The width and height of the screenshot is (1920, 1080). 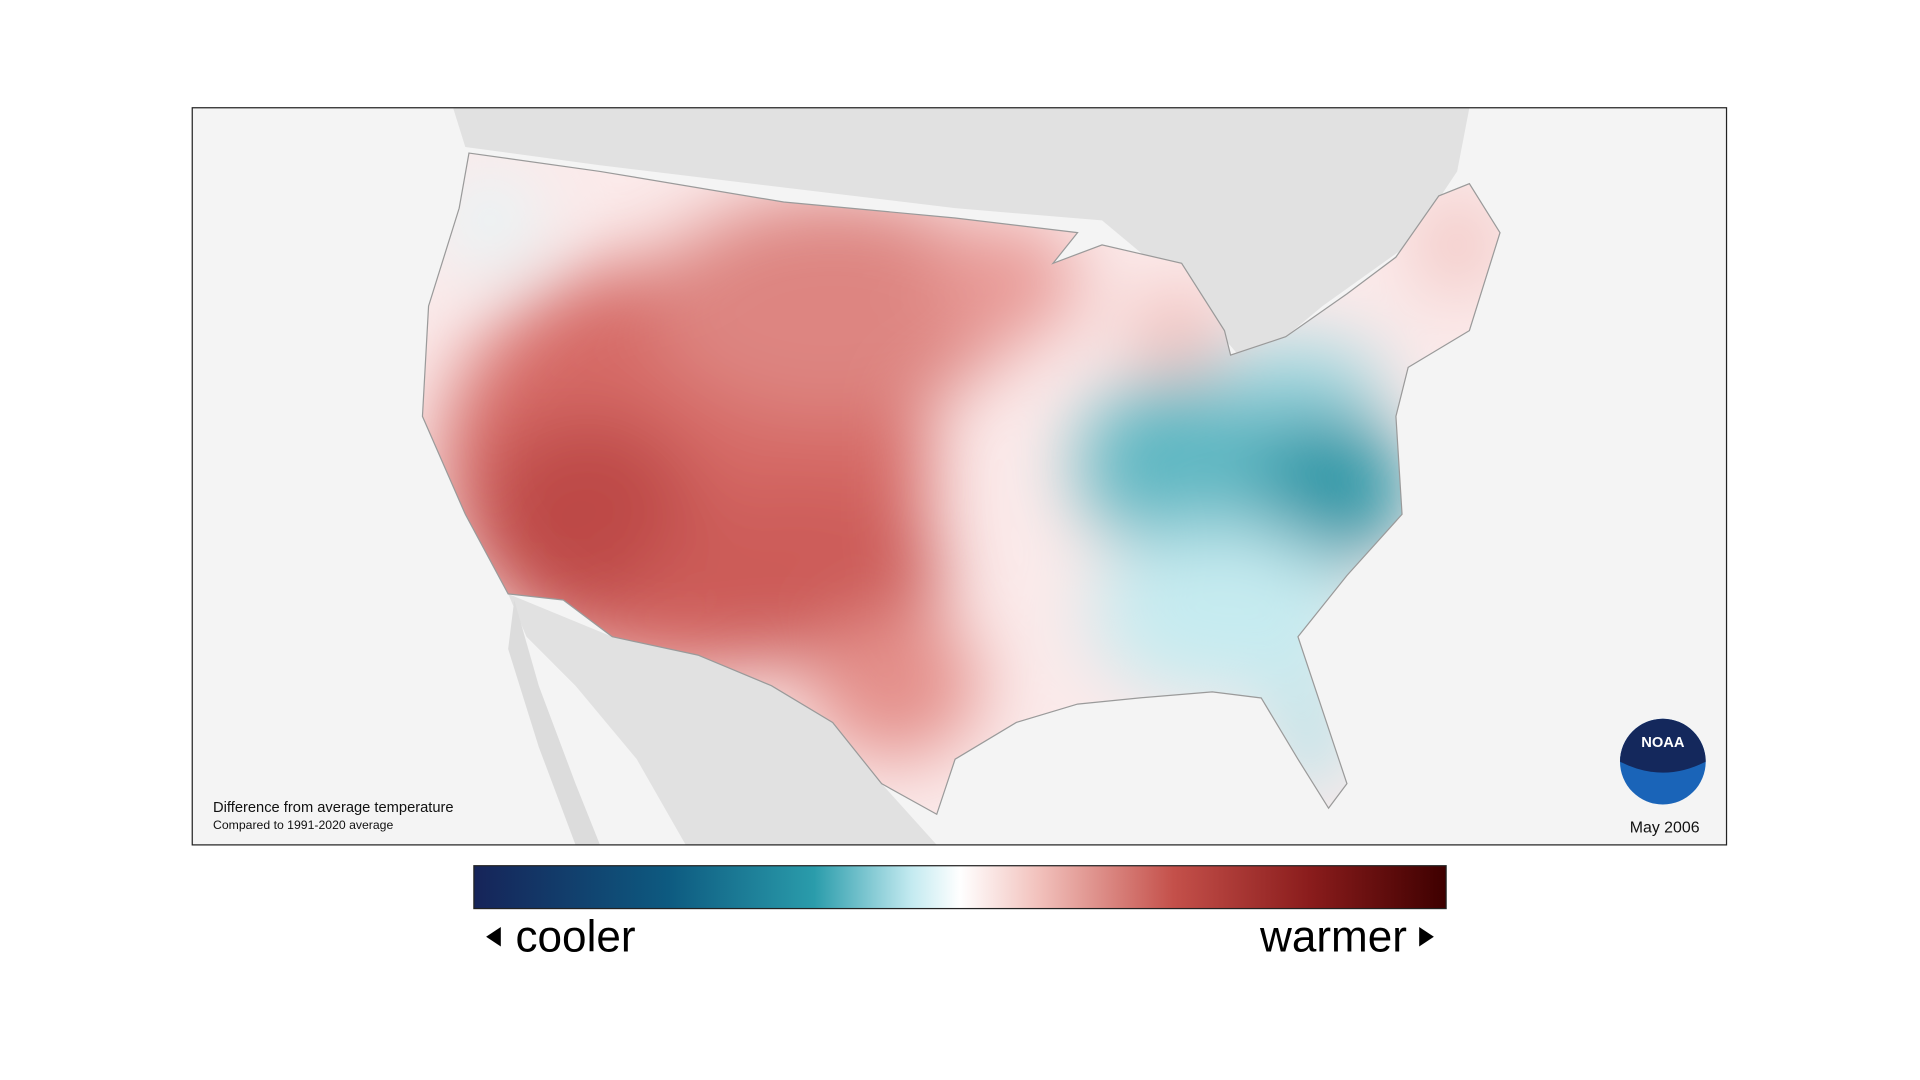 What do you see at coordinates (722, 719) in the screenshot?
I see `mexico` at bounding box center [722, 719].